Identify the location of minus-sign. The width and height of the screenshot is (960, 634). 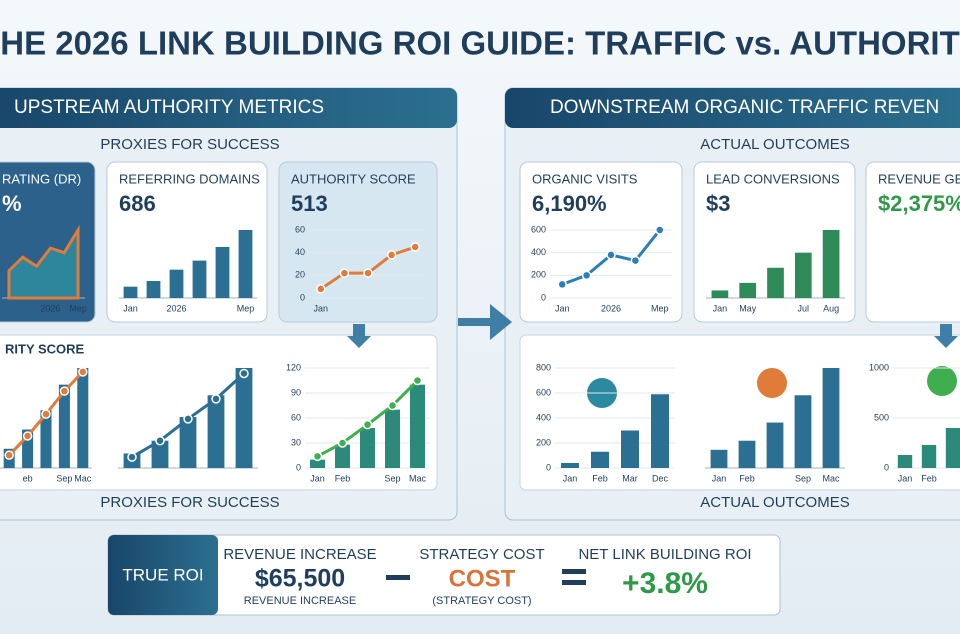
(398, 577).